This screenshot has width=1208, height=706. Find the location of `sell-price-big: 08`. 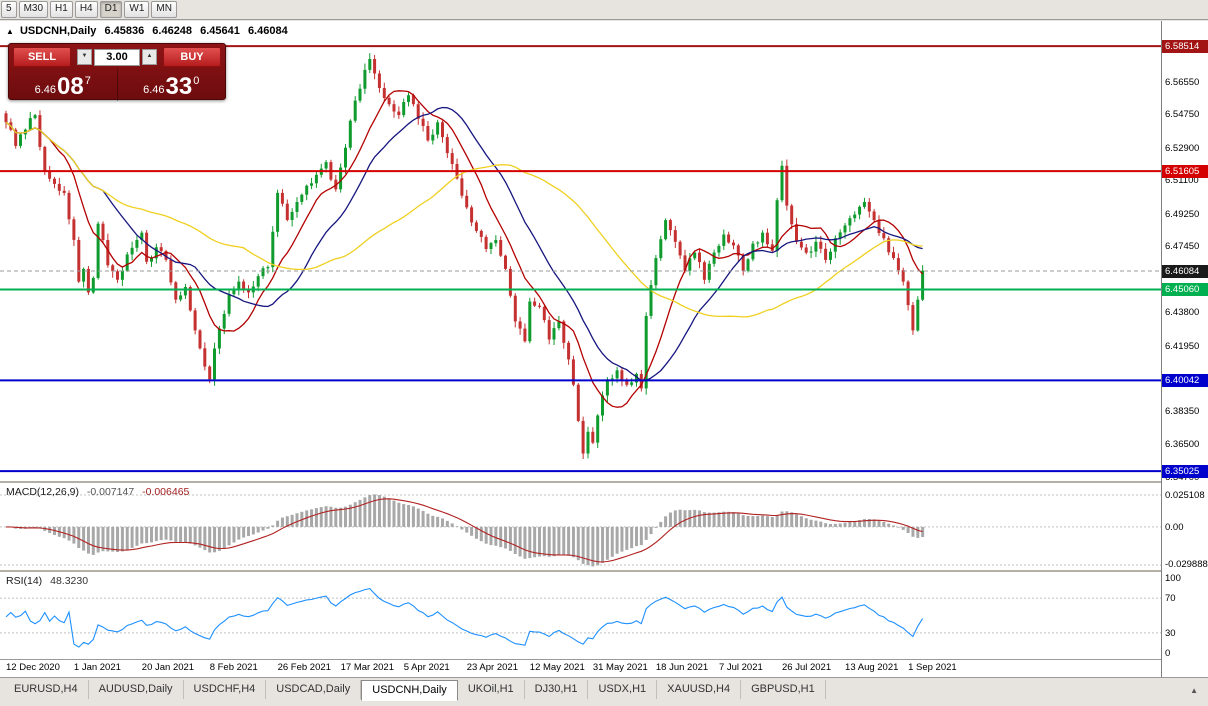

sell-price-big: 08 is located at coordinates (70, 86).